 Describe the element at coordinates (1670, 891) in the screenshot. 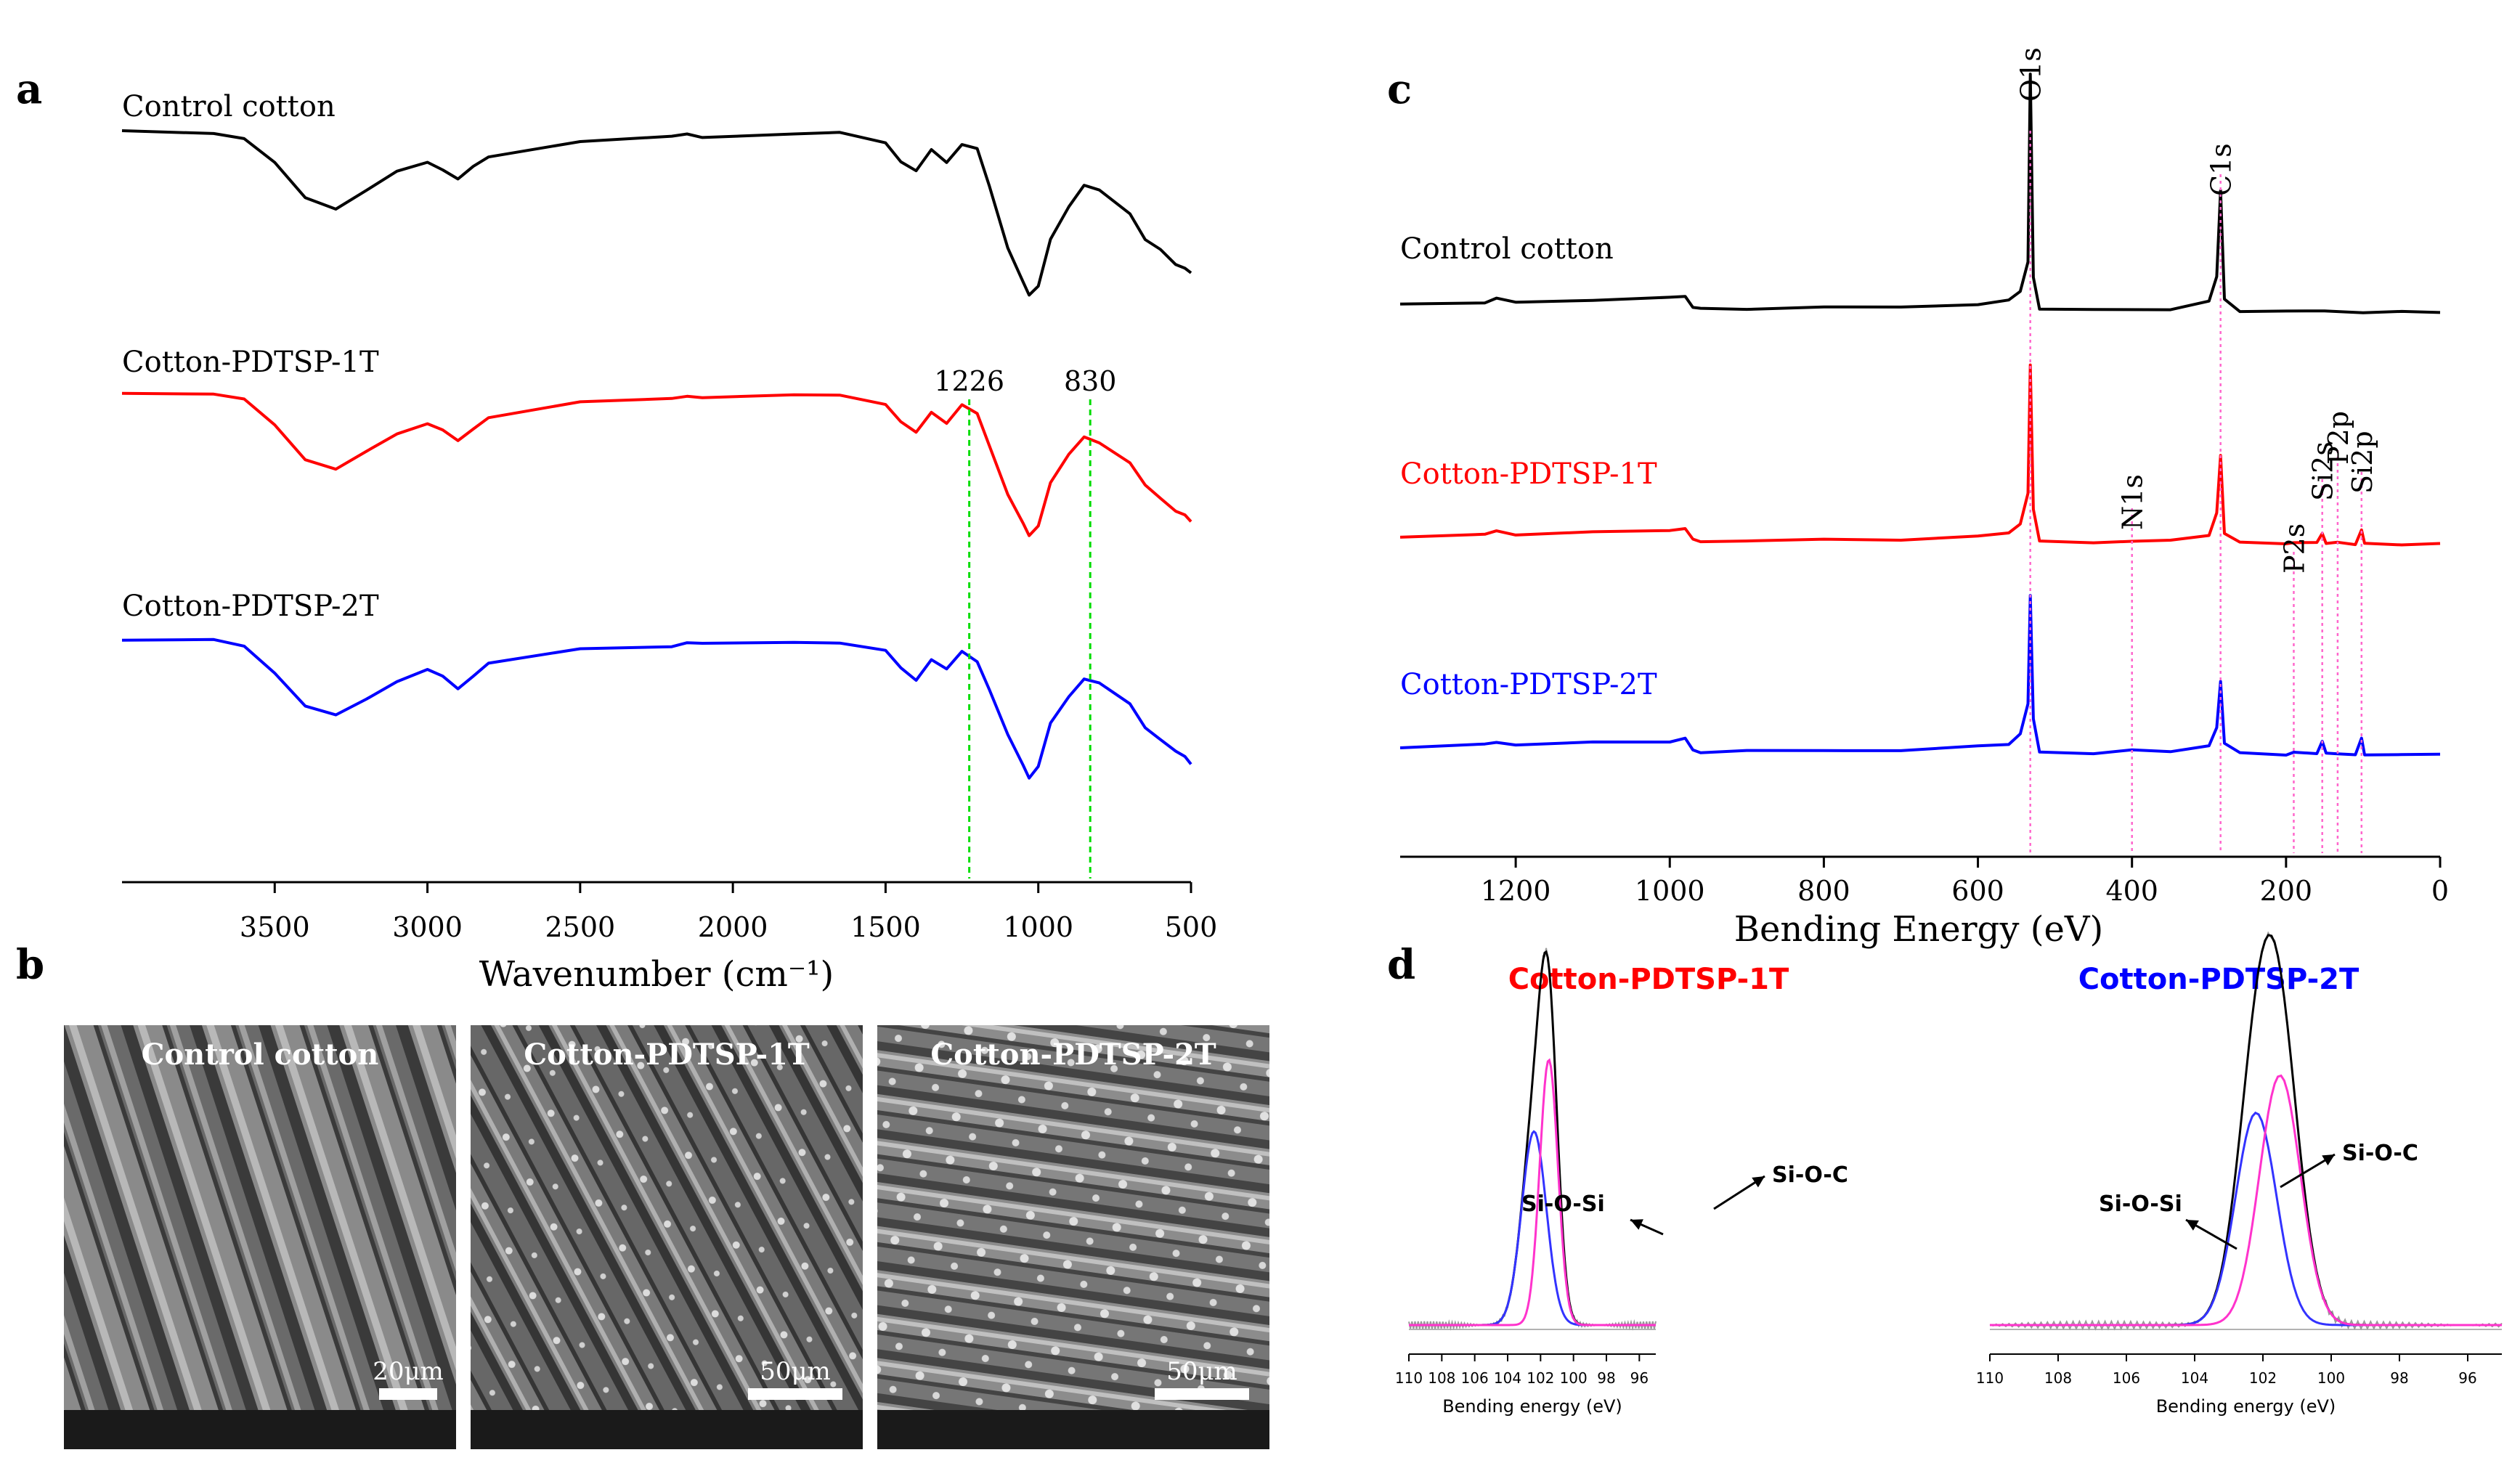

I see `xps-tick-label: 1000` at that location.